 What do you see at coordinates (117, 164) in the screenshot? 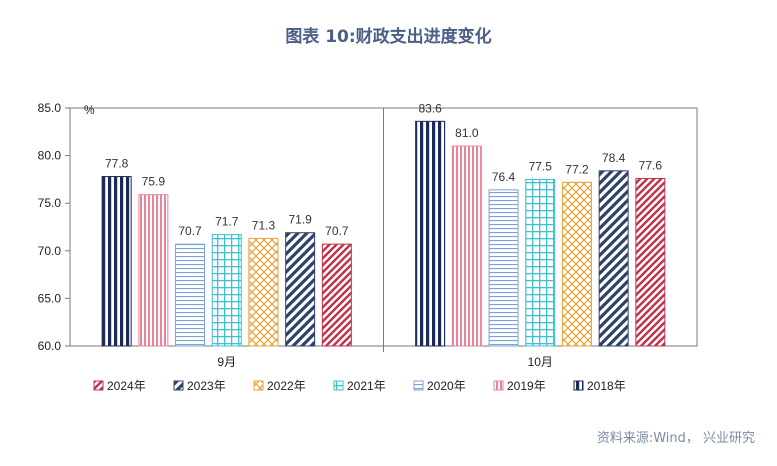
I see `data-label: 77.8` at bounding box center [117, 164].